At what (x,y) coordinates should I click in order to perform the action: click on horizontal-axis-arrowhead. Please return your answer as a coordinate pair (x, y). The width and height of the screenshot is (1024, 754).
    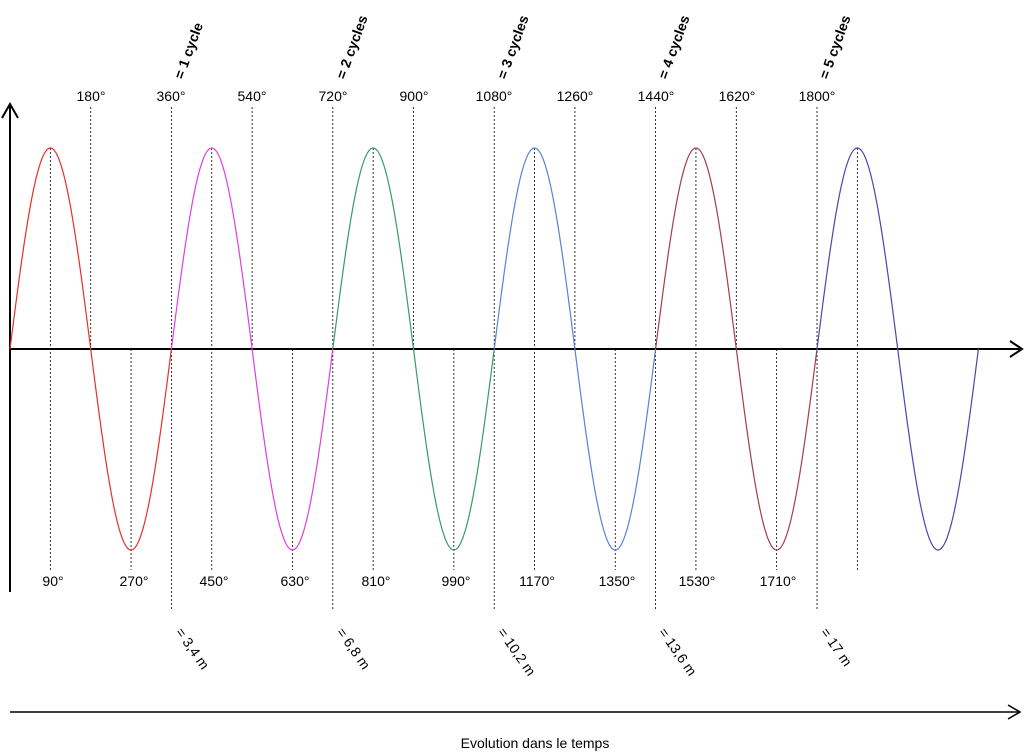
    Looking at the image, I should click on (1016, 349).